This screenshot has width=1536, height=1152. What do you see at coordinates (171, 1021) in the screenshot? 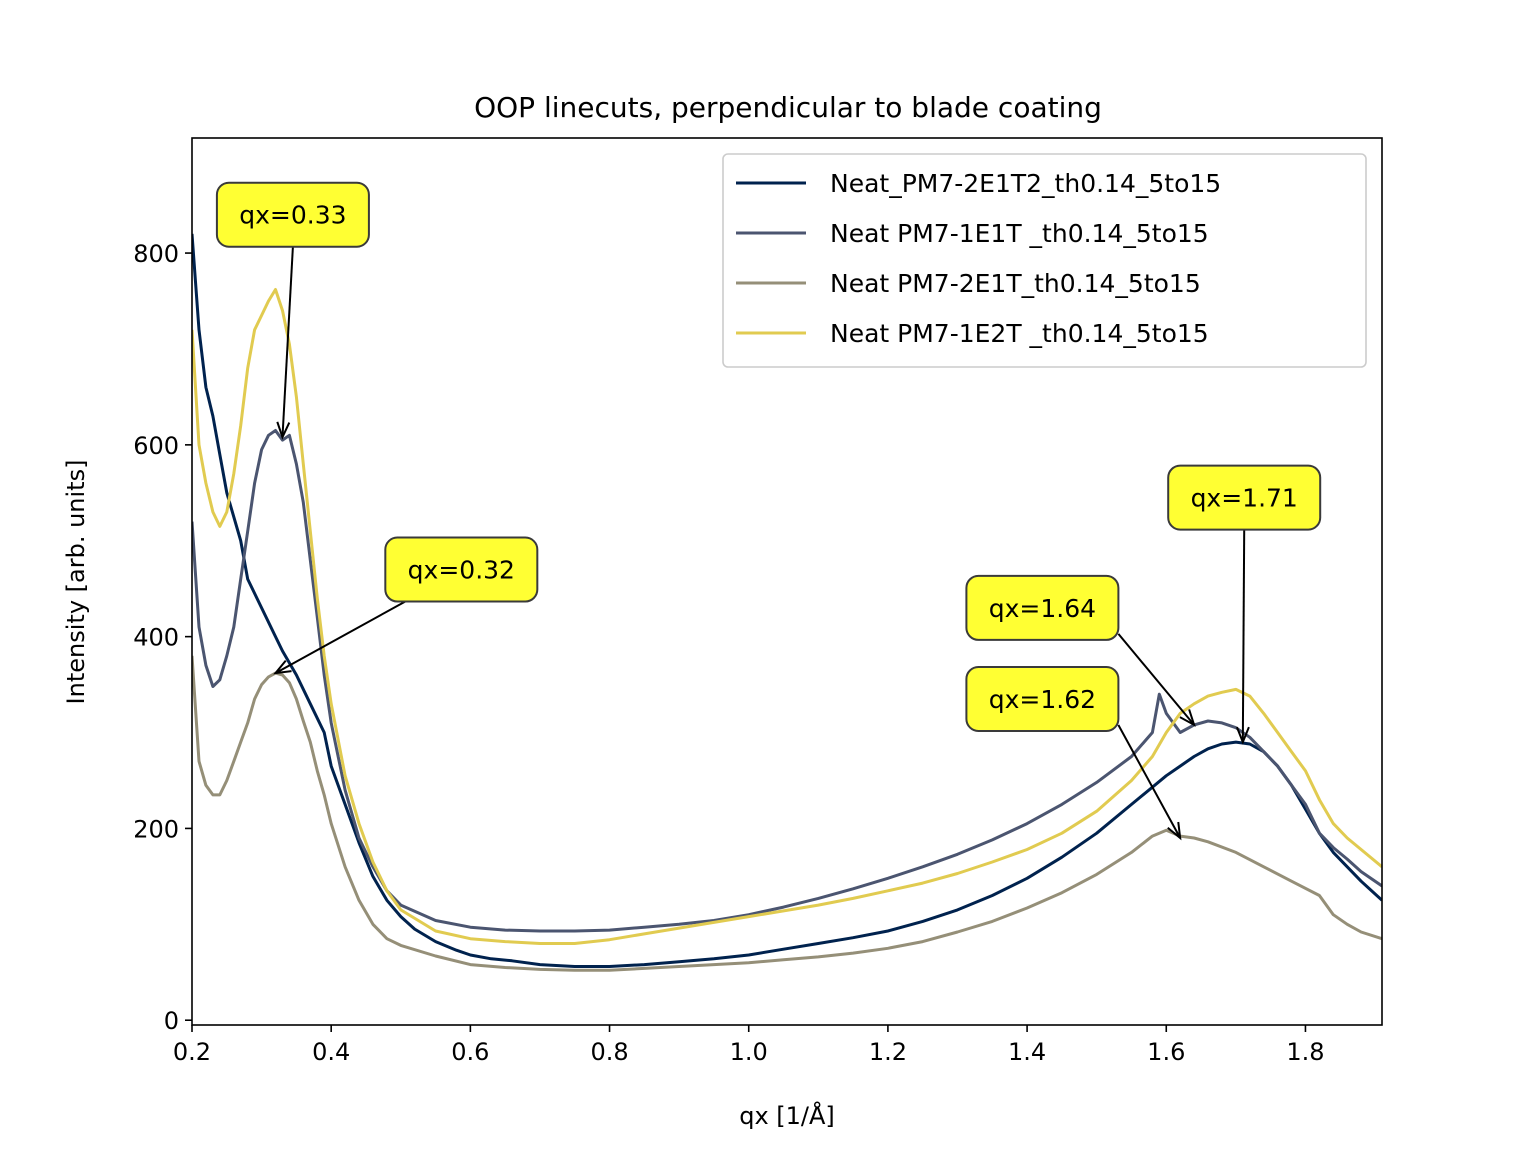
I see `y-tick-label: 0` at bounding box center [171, 1021].